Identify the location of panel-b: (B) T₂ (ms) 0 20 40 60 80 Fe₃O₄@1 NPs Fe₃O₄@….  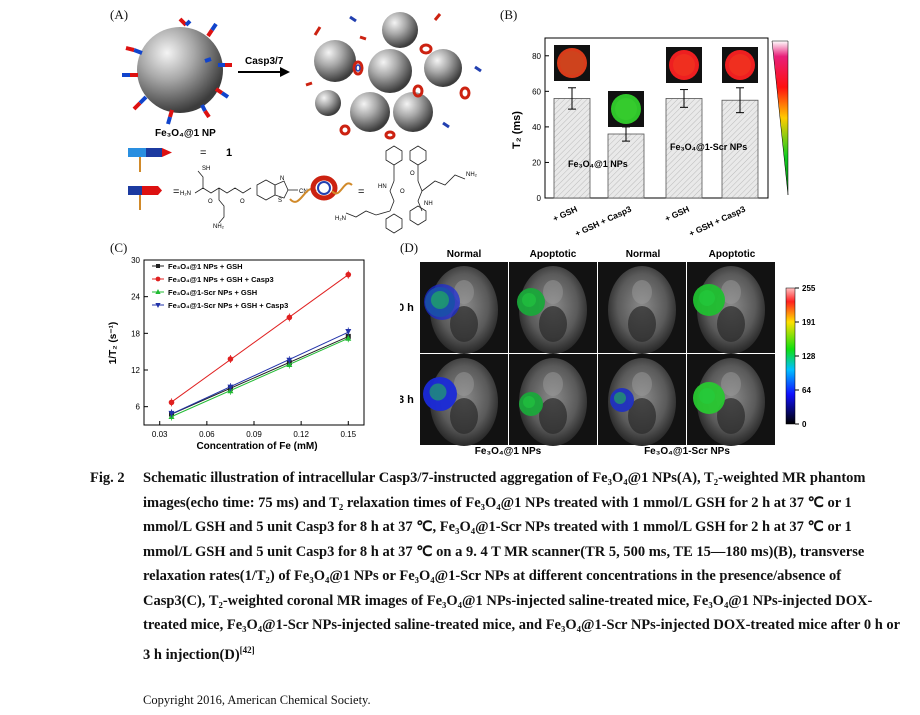
(650, 122).